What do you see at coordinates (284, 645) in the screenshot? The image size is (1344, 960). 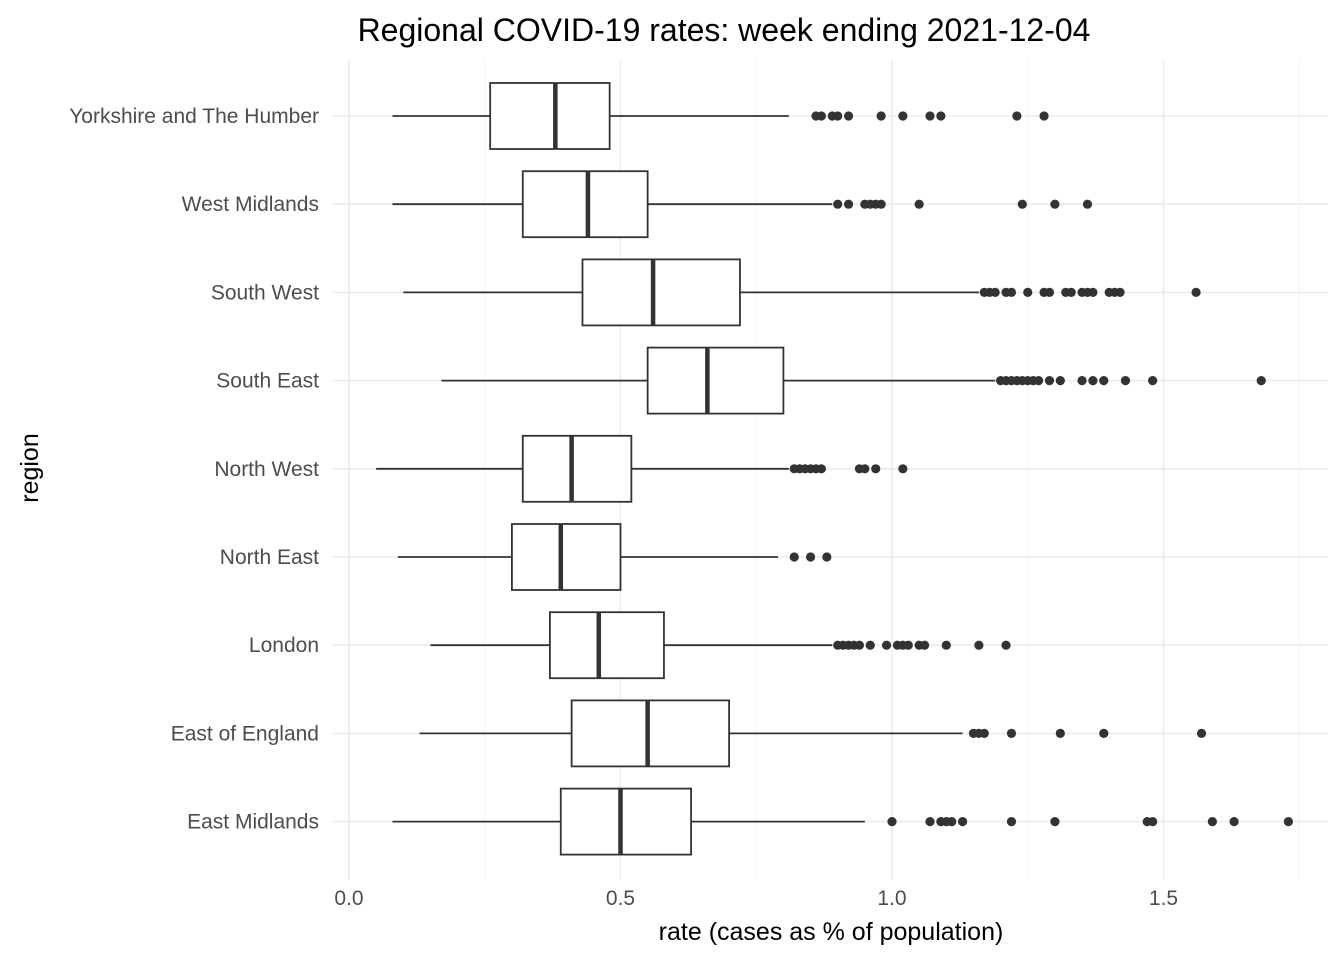 I see `y-tick-label: London` at bounding box center [284, 645].